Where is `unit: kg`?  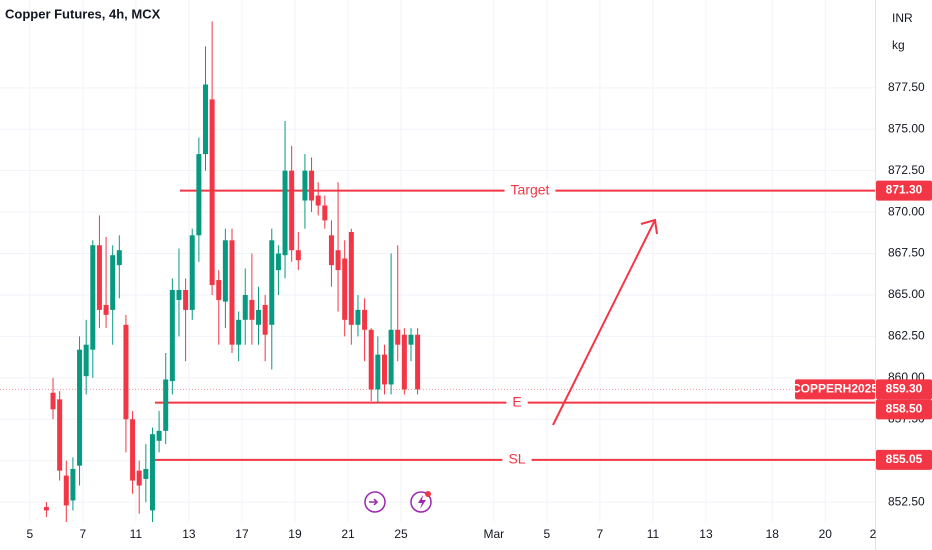 unit: kg is located at coordinates (898, 45).